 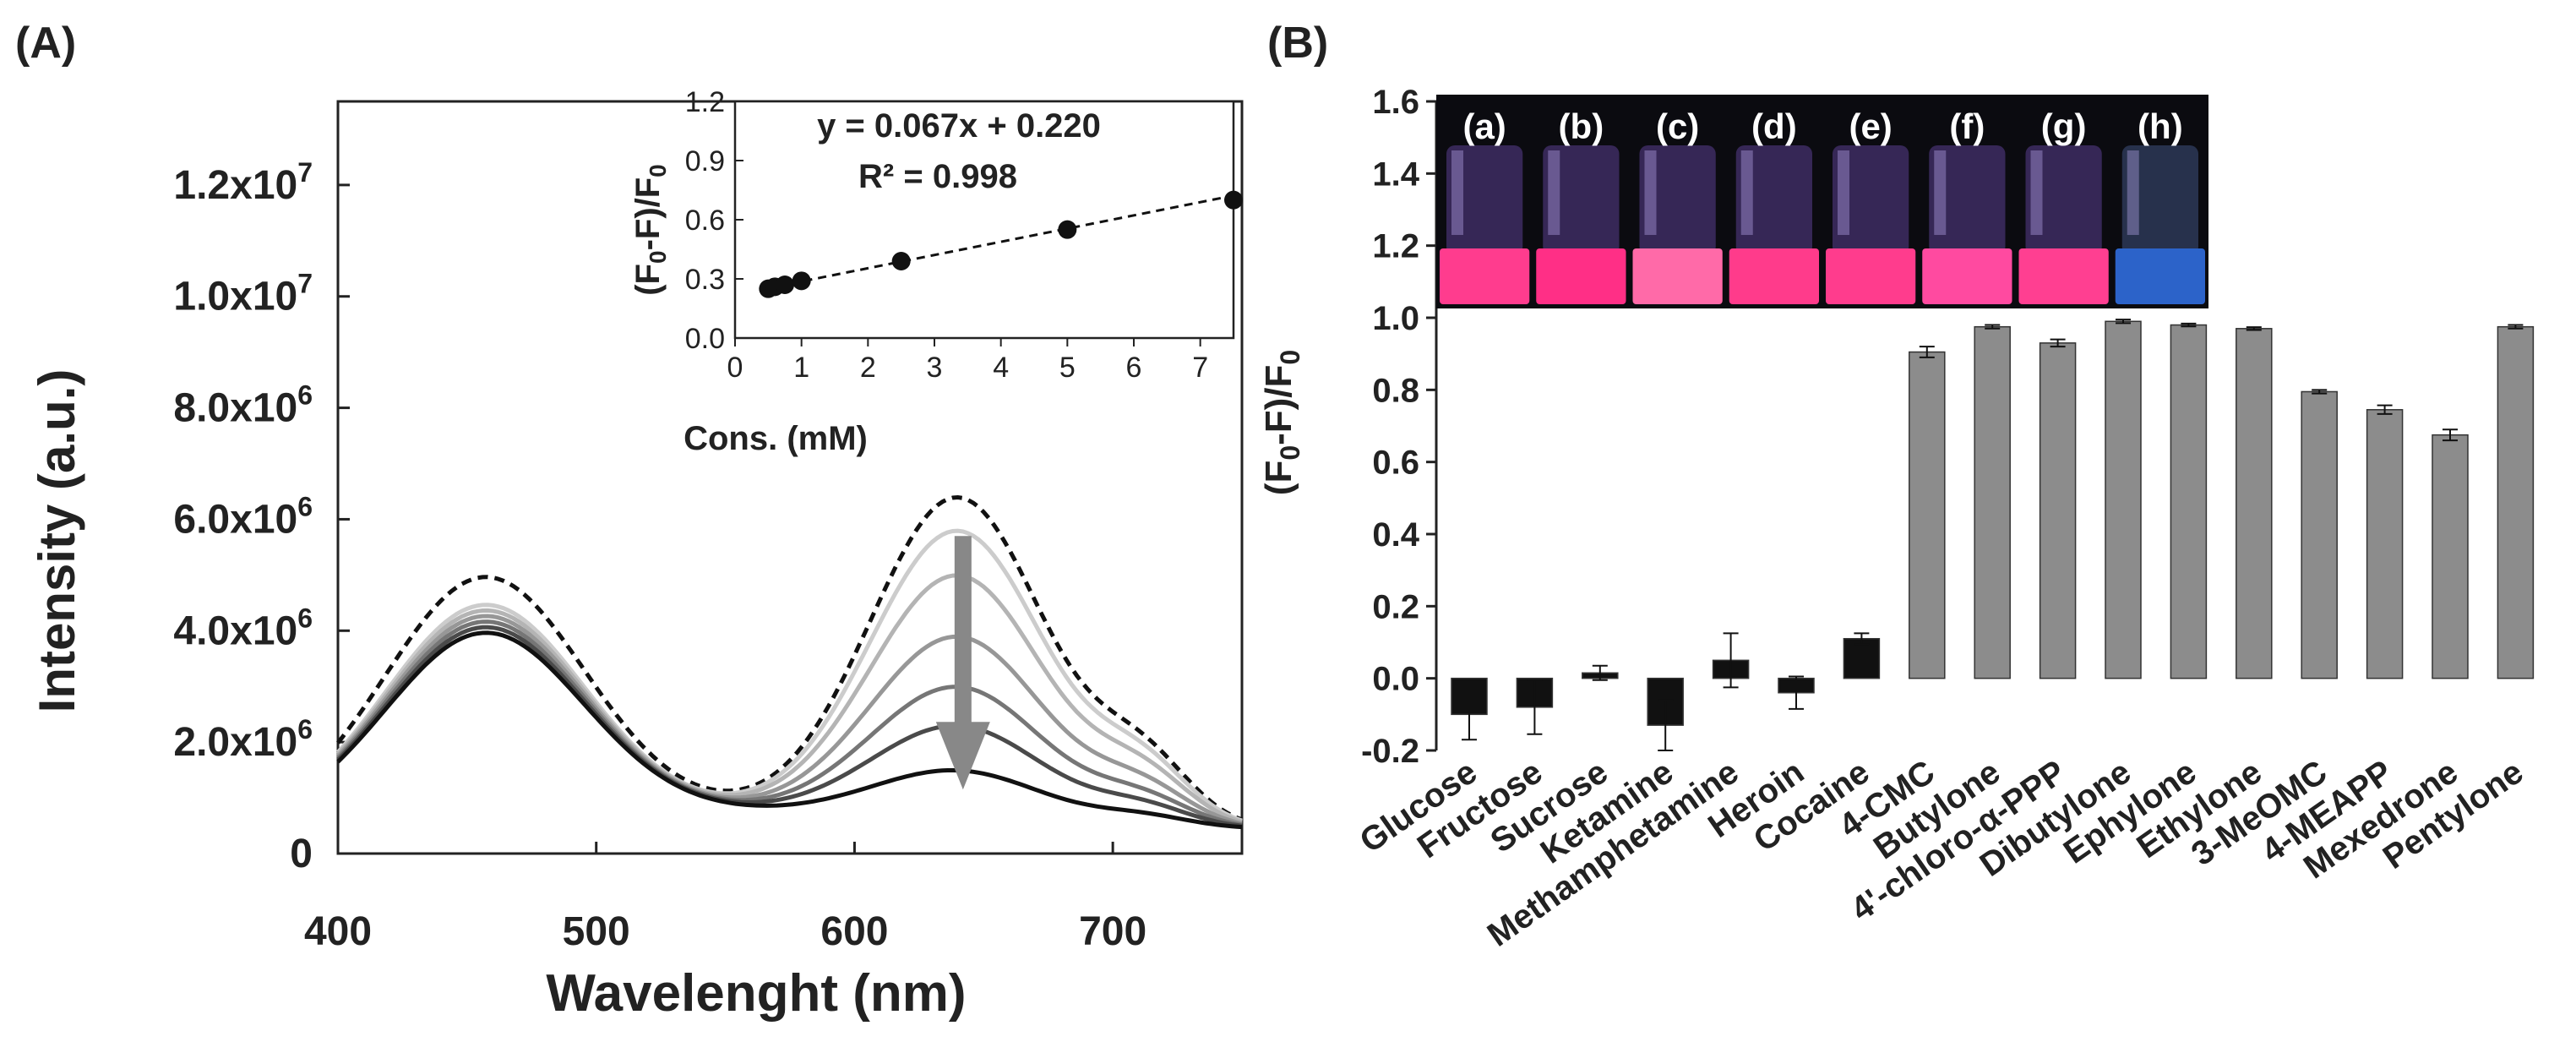 What do you see at coordinates (1112, 931) in the screenshot?
I see `x-tick-label: 700` at bounding box center [1112, 931].